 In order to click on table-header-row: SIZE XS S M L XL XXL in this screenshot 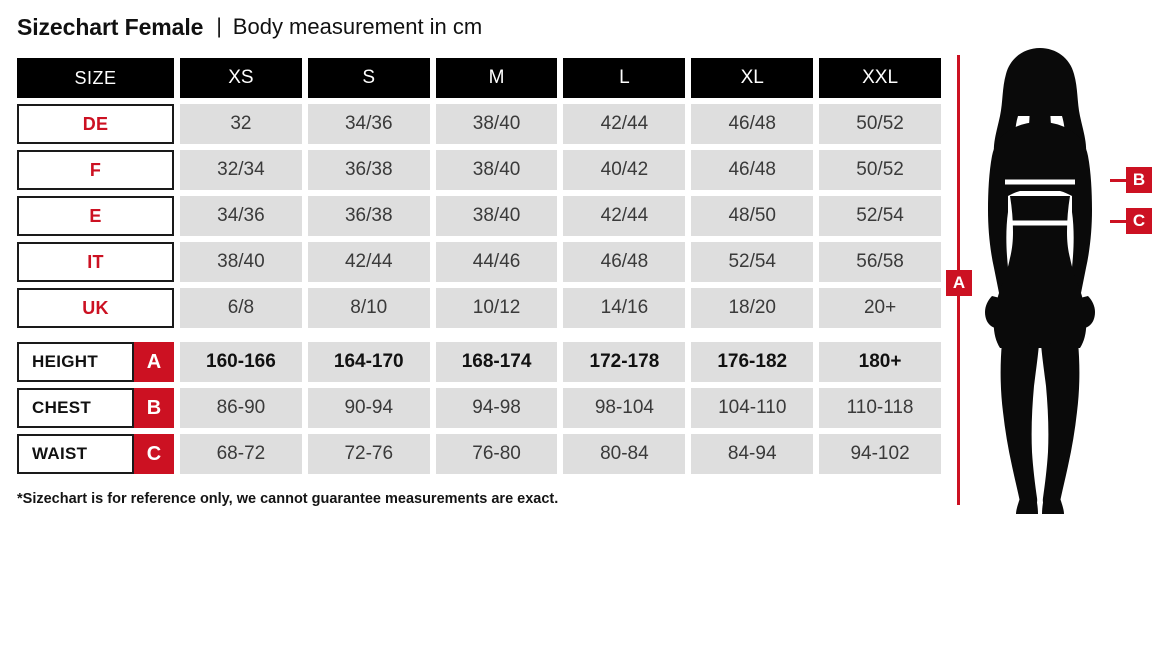, I will do `click(479, 78)`.